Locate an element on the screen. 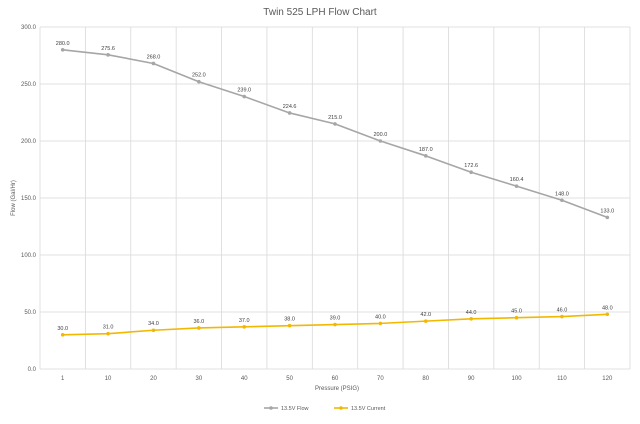 Image resolution: width=640 pixels, height=424 pixels. data-label: 31.0 is located at coordinates (108, 328).